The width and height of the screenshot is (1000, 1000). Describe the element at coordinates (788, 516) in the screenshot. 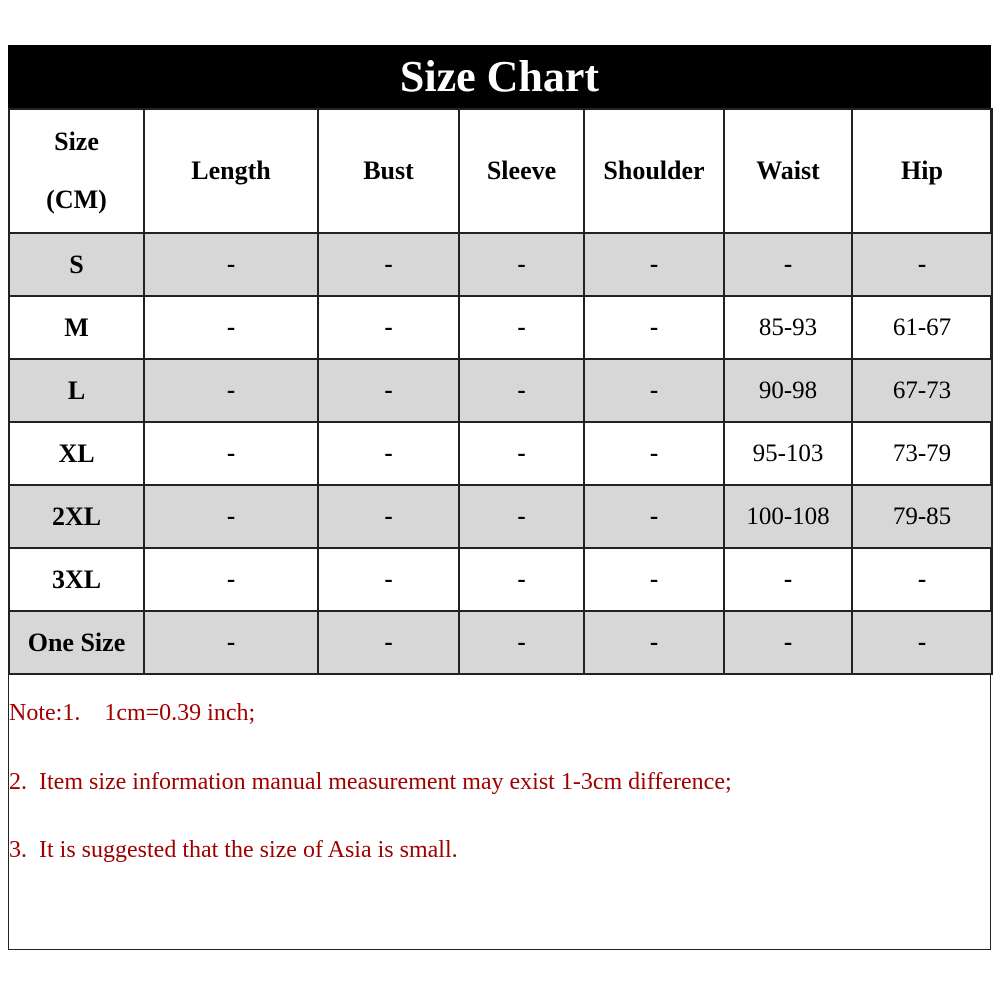

I see `table-cell: 100-108` at that location.